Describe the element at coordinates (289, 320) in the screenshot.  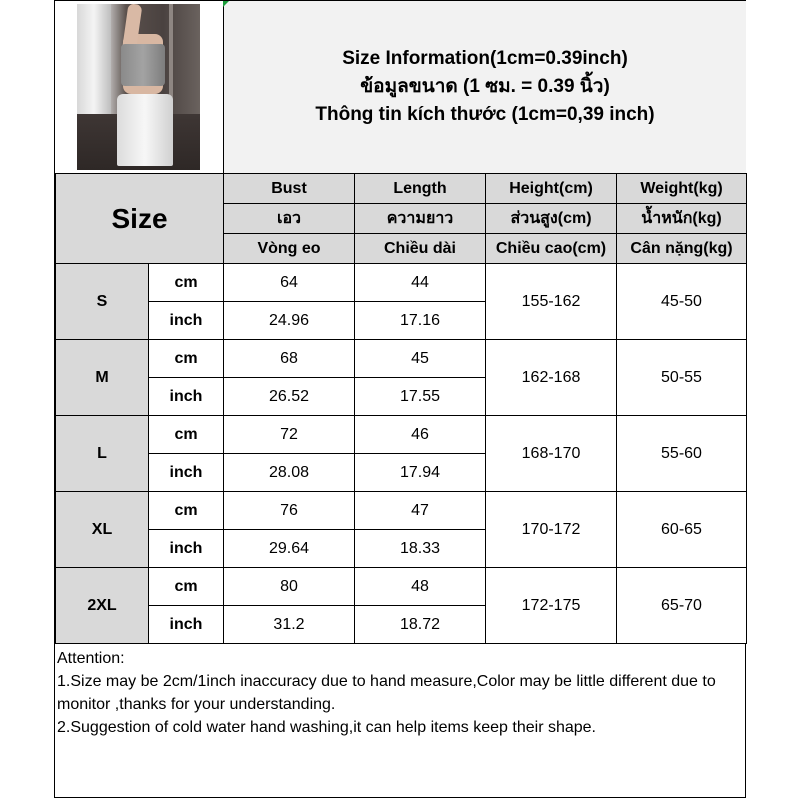
I see `bust-value: 24.96` at that location.